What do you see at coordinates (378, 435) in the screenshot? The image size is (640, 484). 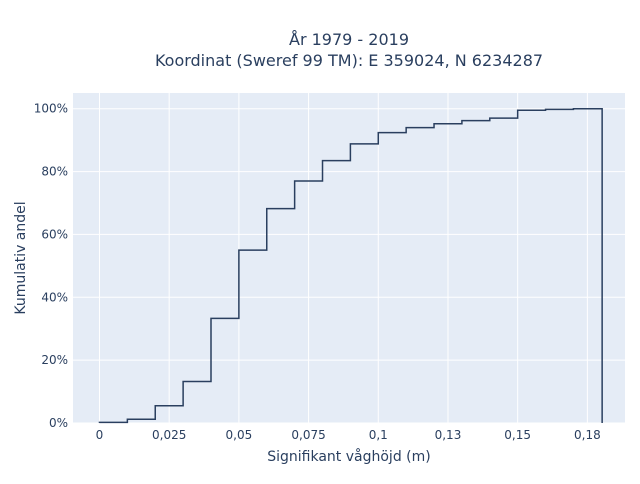 I see `x-tick-label-4: 0,1` at bounding box center [378, 435].